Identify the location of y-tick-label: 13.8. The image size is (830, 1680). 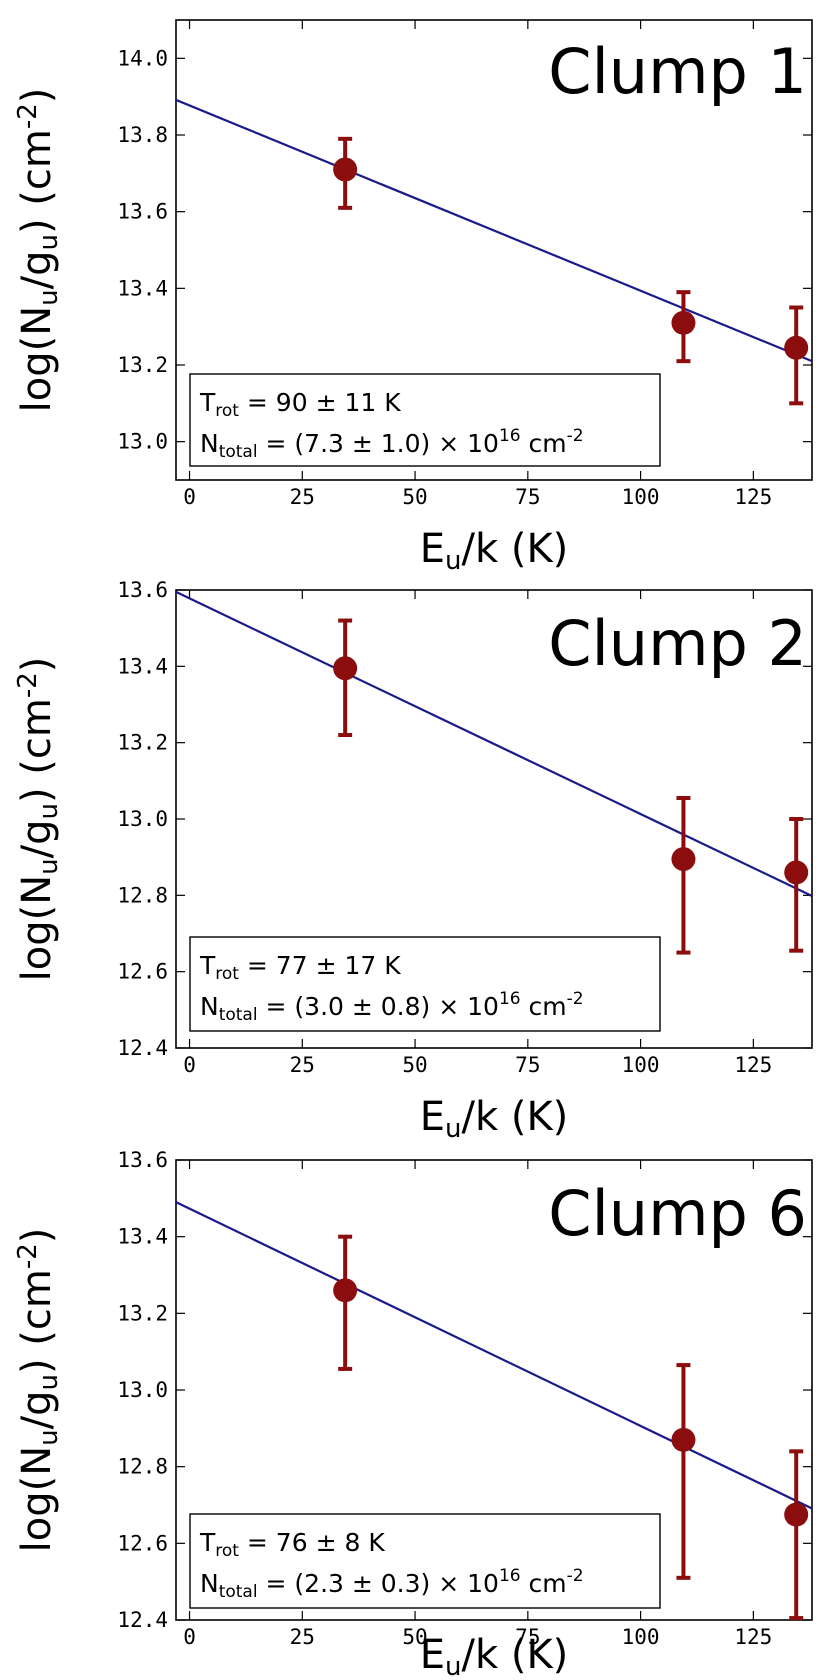
(142, 135).